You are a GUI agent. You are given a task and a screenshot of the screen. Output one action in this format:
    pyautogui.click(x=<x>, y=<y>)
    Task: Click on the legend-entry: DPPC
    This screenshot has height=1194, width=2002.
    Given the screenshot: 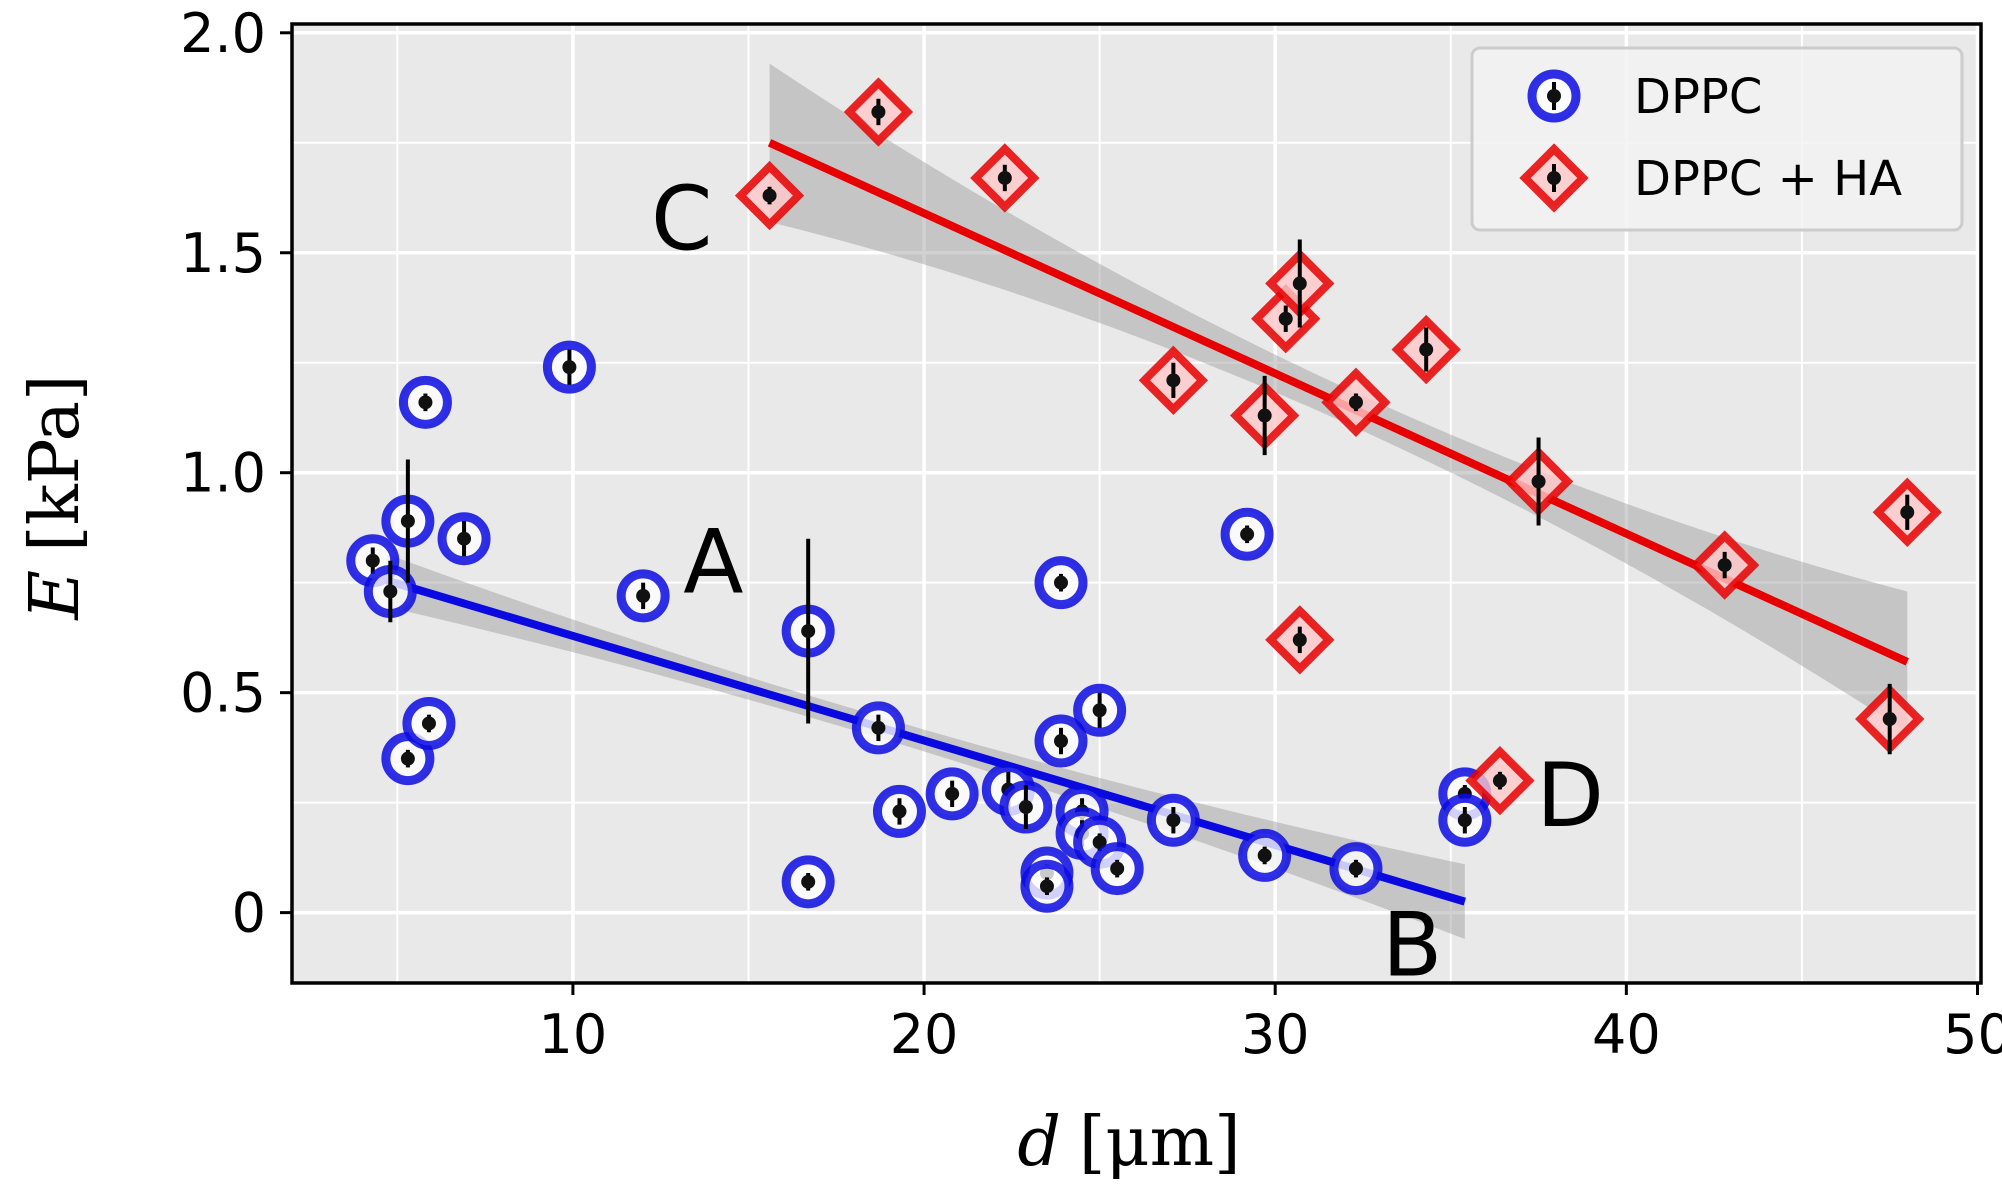 What is the action you would take?
    pyautogui.click(x=1644, y=97)
    